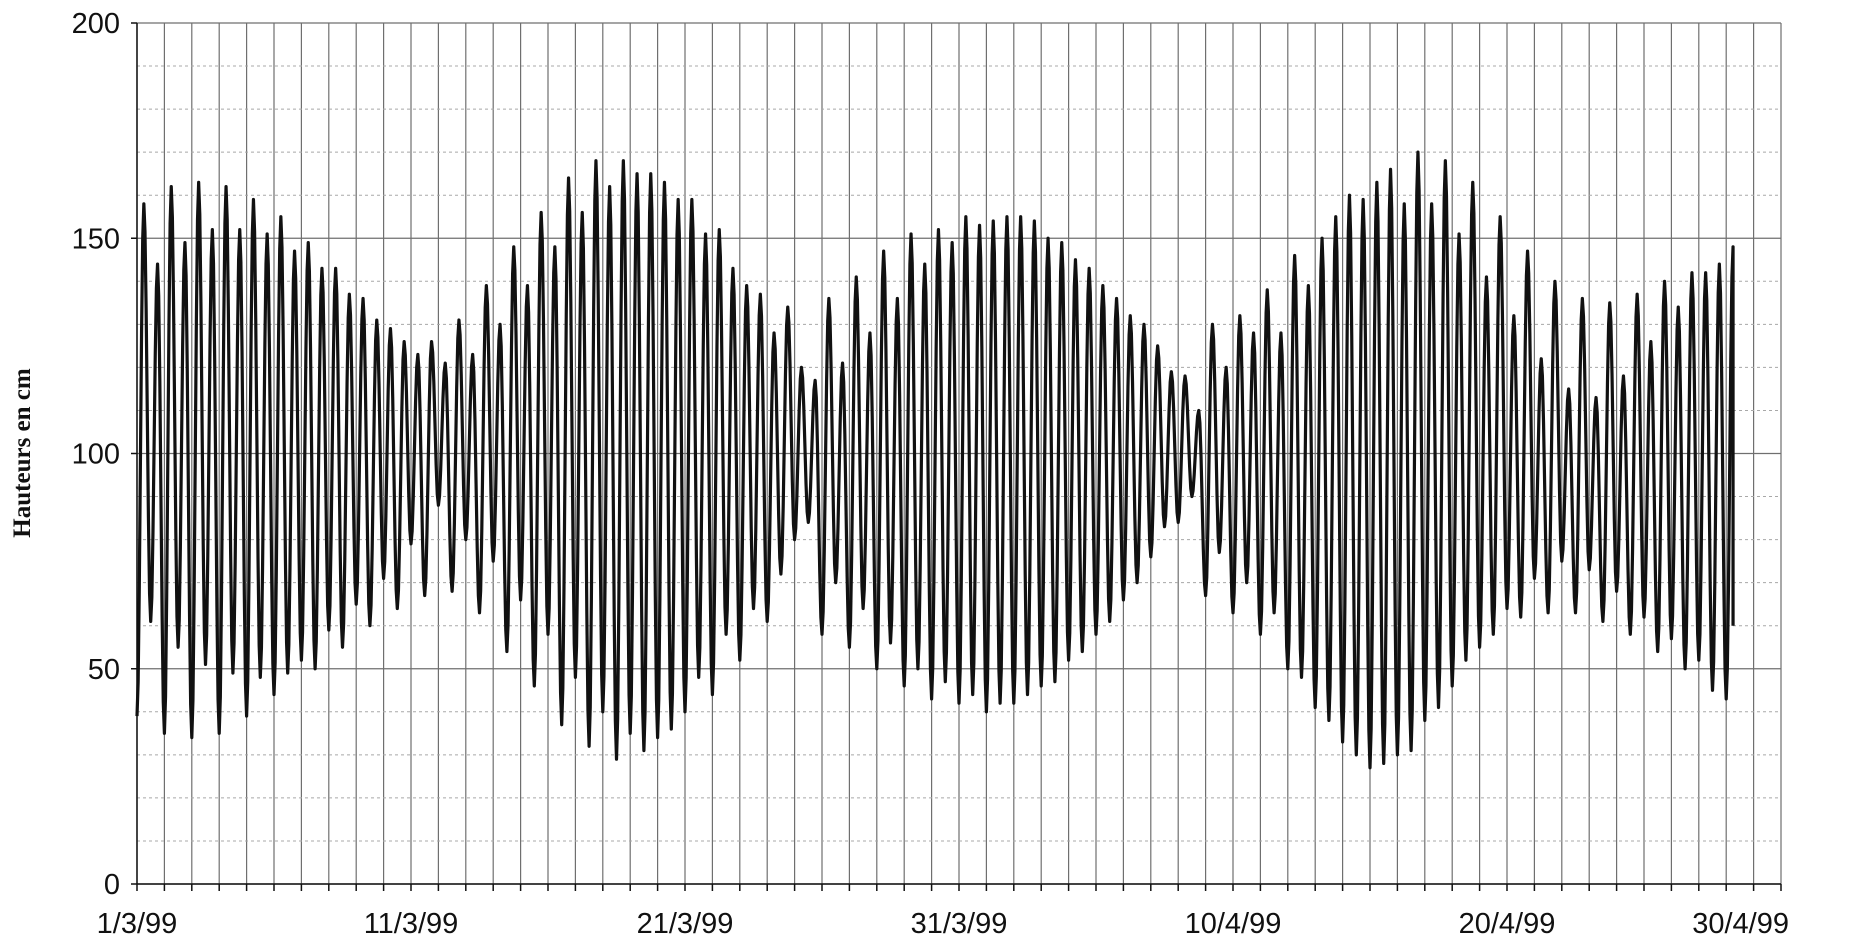  Describe the element at coordinates (96, 239) in the screenshot. I see `y-tick-label: 150` at that location.